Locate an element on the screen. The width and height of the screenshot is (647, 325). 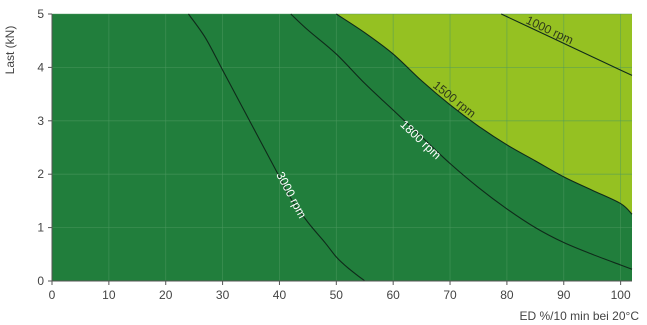
y-tick-label: 1 is located at coordinates (40, 228).